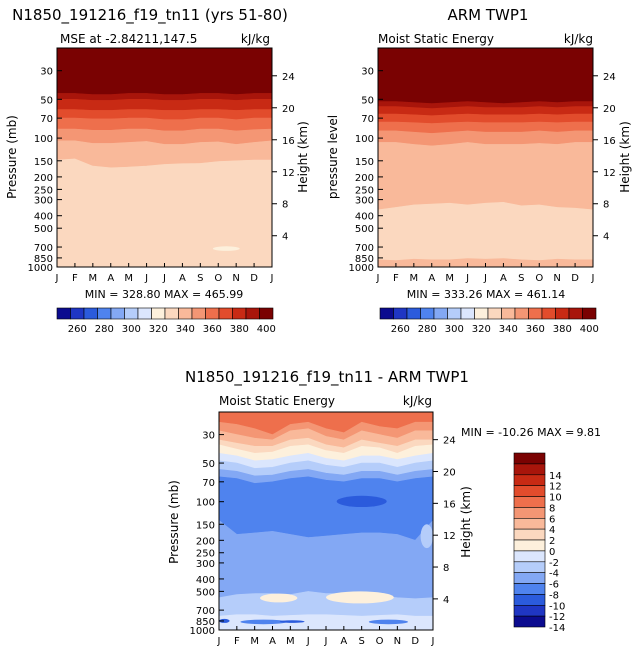 The height and width of the screenshot is (652, 640). What do you see at coordinates (12, 157) in the screenshot?
I see `panel-model-ylabel: Pressure (mb)` at bounding box center [12, 157].